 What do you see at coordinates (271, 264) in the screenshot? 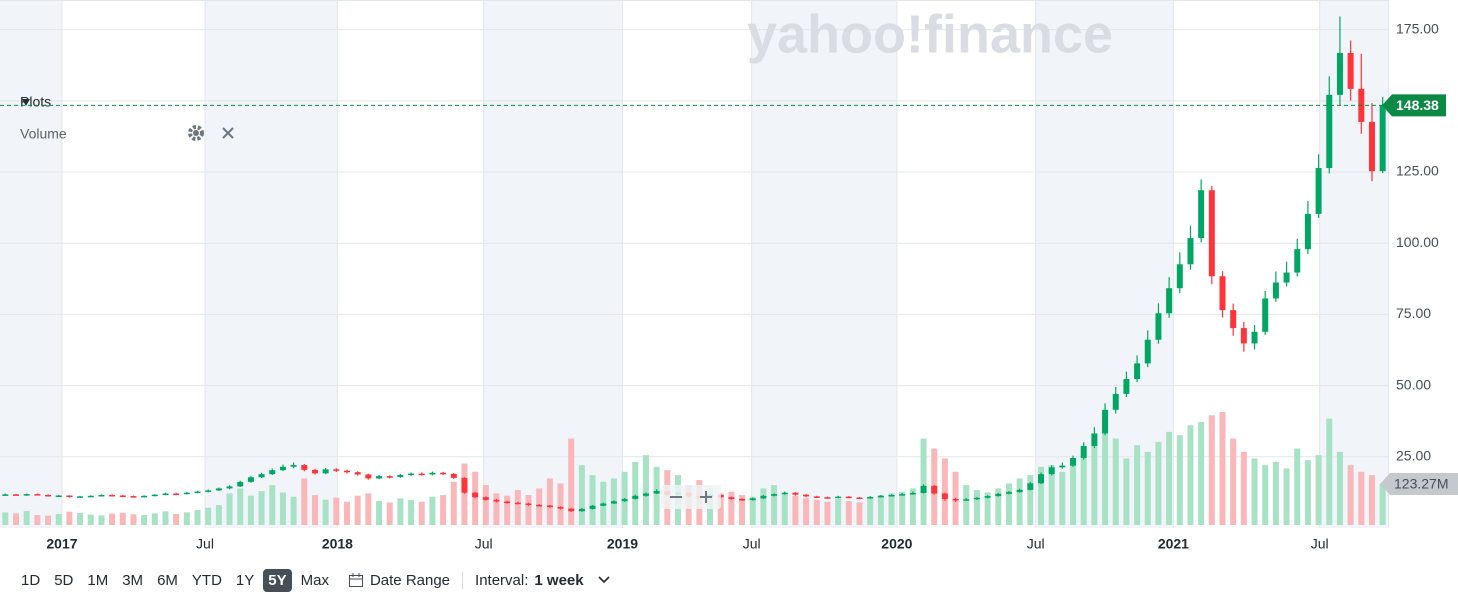
I see `band` at bounding box center [271, 264].